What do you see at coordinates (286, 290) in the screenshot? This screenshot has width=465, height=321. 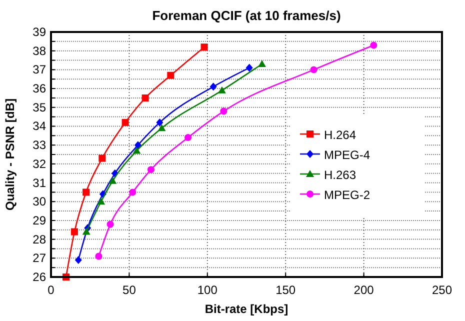 I see `x-tick-label: 150` at bounding box center [286, 290].